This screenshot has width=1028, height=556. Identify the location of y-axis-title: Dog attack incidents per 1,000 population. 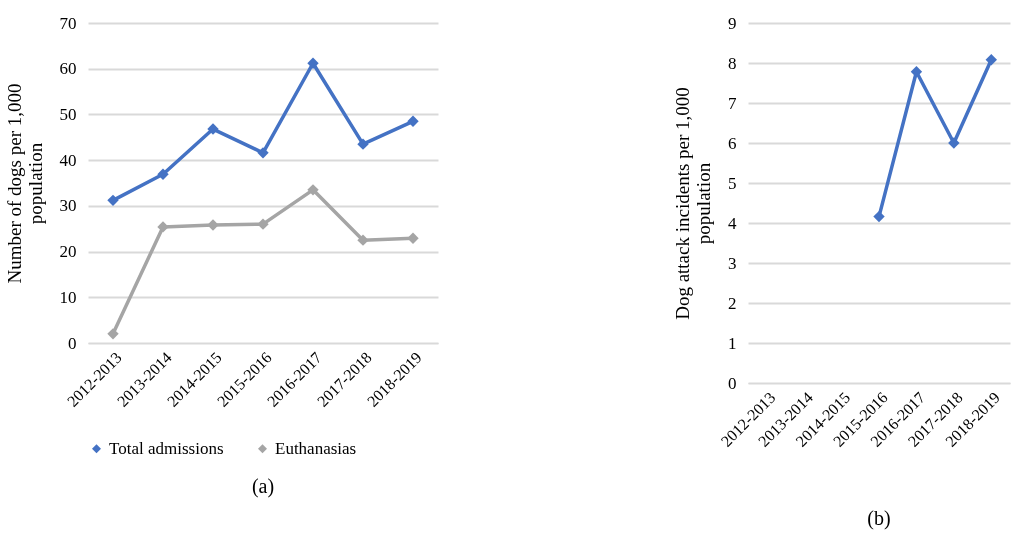
(693, 203).